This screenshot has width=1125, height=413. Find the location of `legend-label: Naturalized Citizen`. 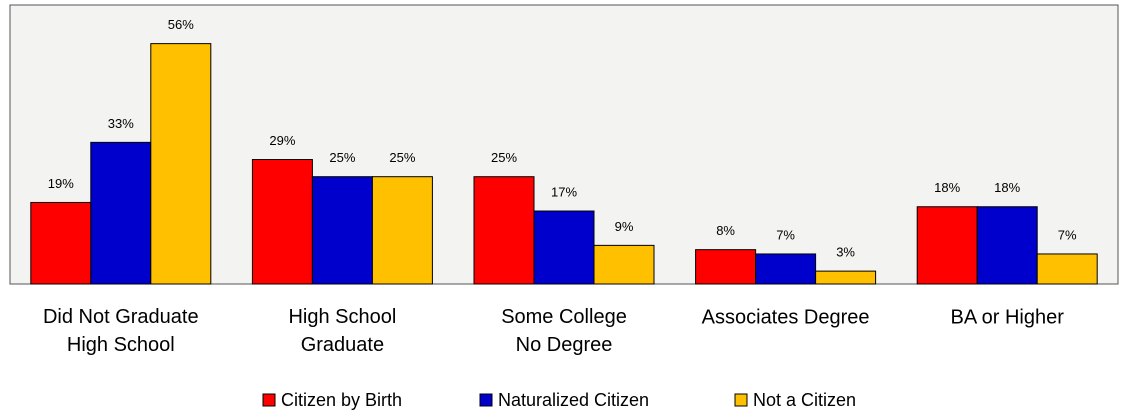

legend-label: Naturalized Citizen is located at coordinates (573, 400).